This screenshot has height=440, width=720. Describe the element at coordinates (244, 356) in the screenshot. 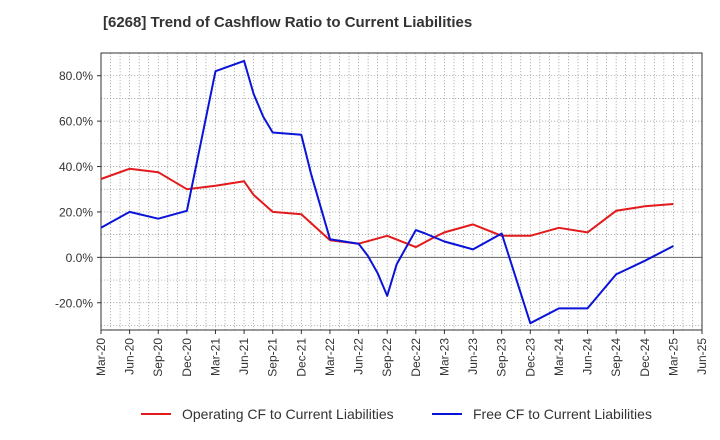

I see `x-tick-label: Jun-21` at that location.